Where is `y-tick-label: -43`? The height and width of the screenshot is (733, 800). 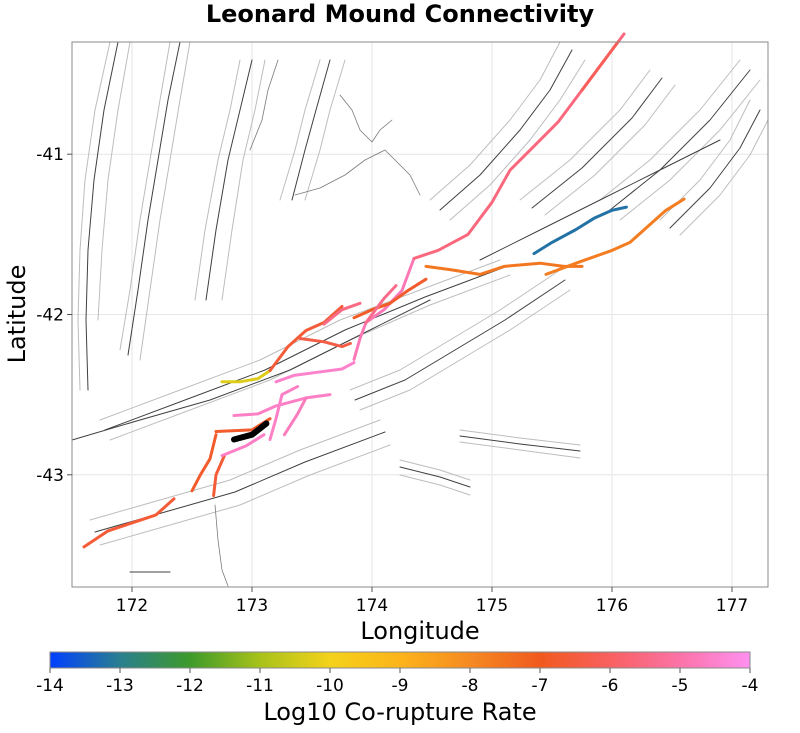 y-tick-label: -43 is located at coordinates (50, 476).